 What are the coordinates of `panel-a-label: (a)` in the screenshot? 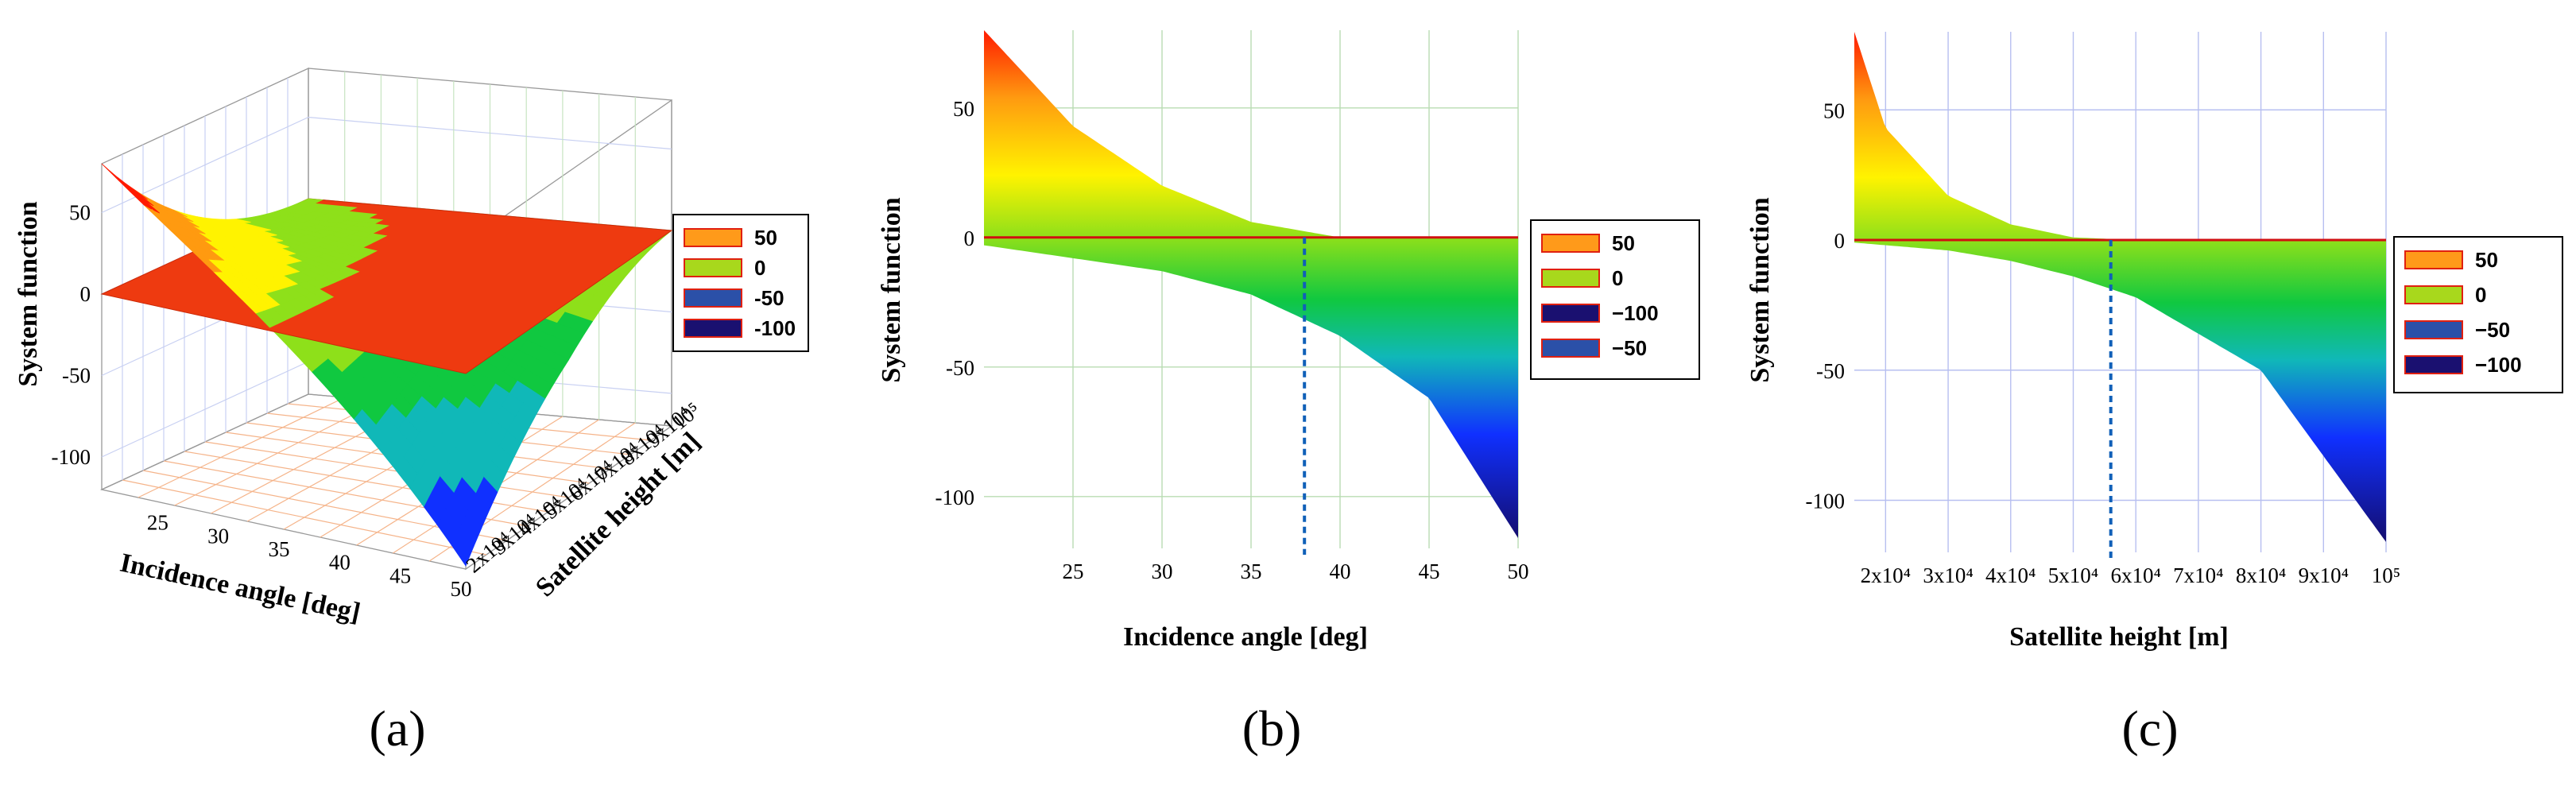 It's located at (397, 728).